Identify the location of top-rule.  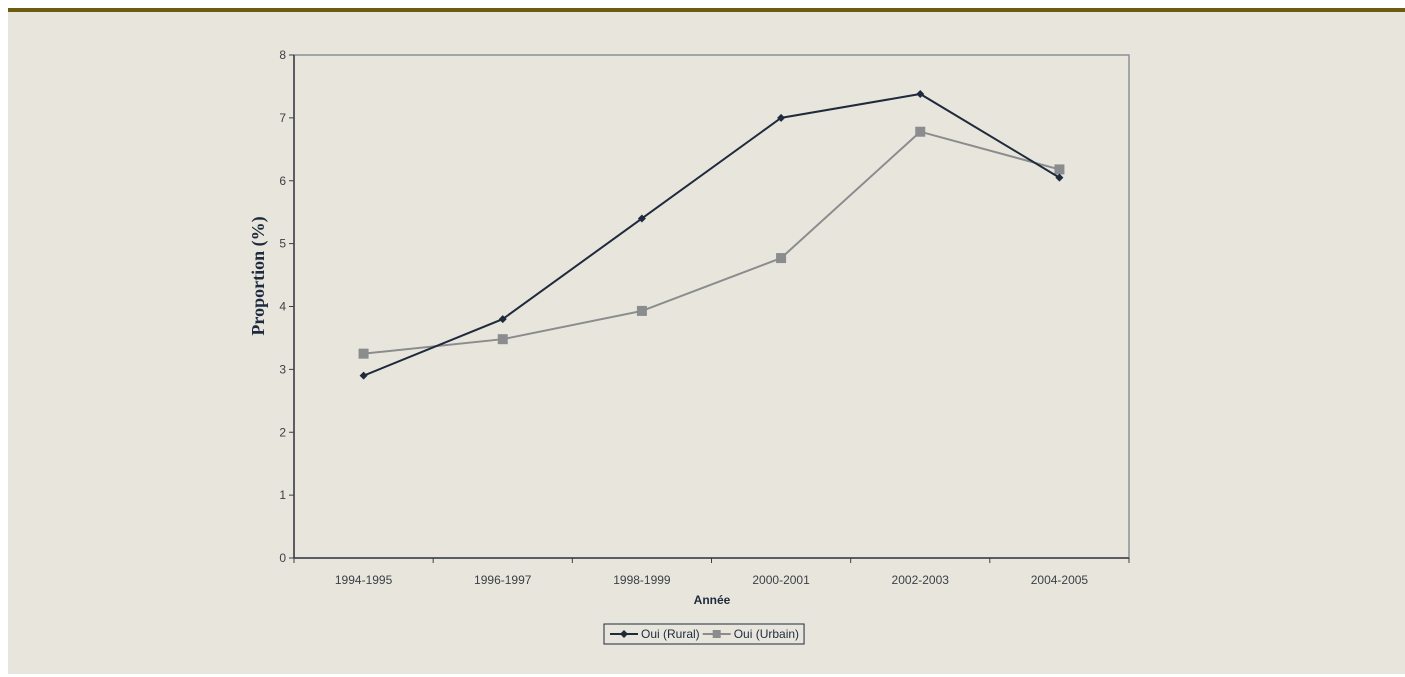
(706, 10).